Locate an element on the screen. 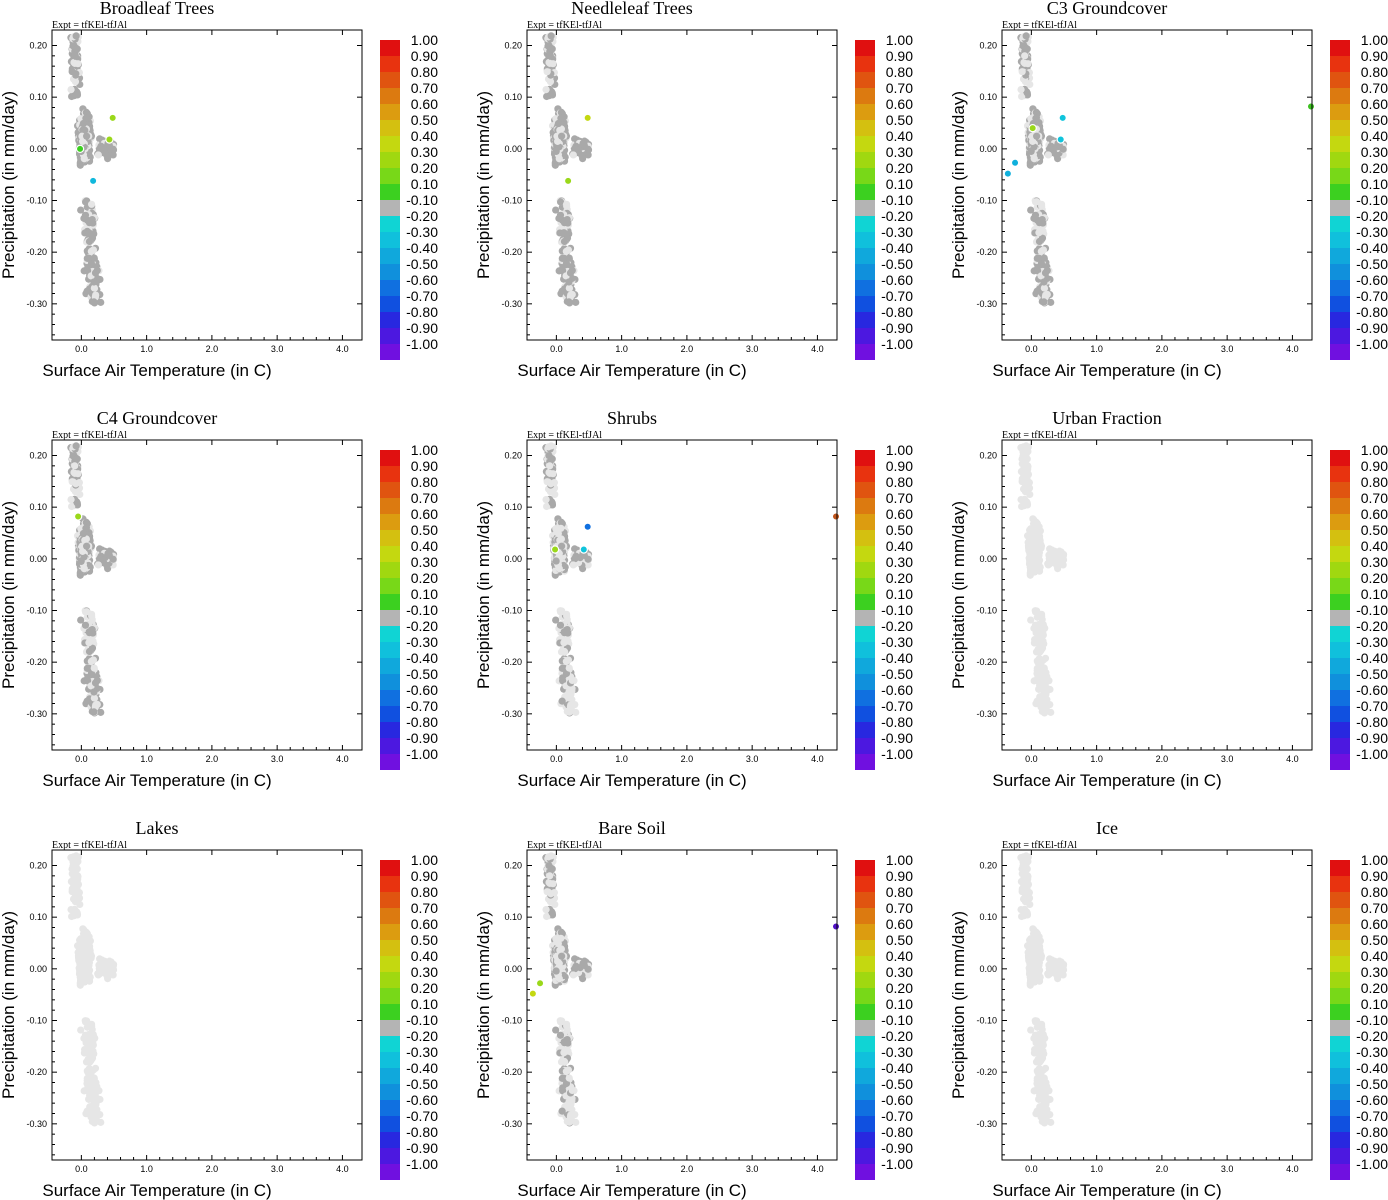  x-tick-label: 3.0 is located at coordinates (752, 349).